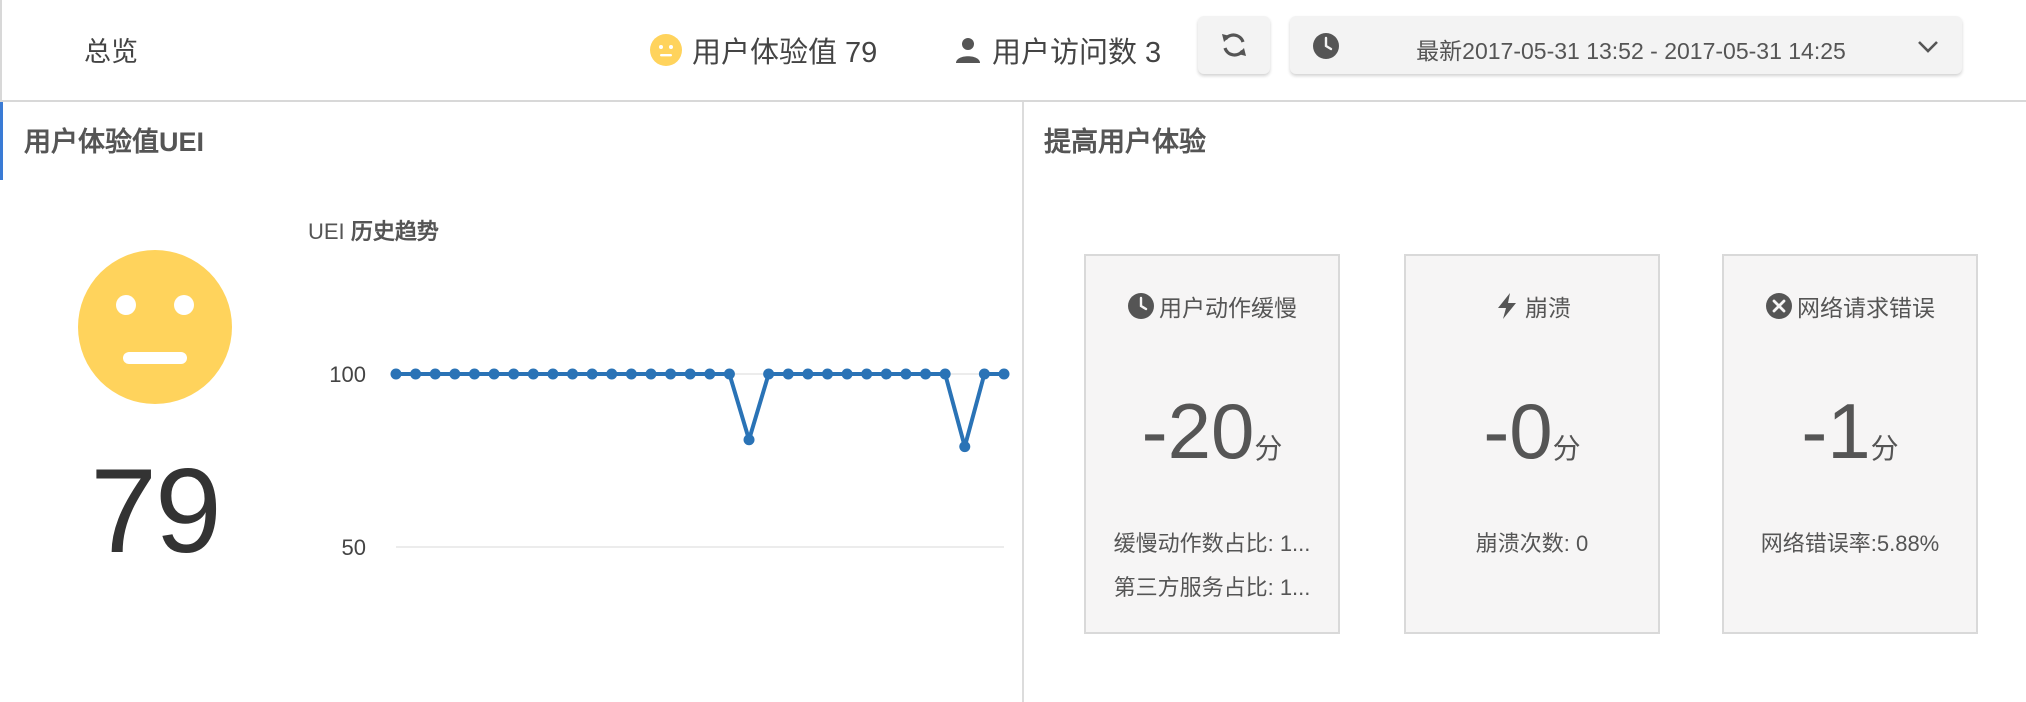 The width and height of the screenshot is (2026, 702). Describe the element at coordinates (1518, 431) in the screenshot. I see `card-score-value: -0` at that location.